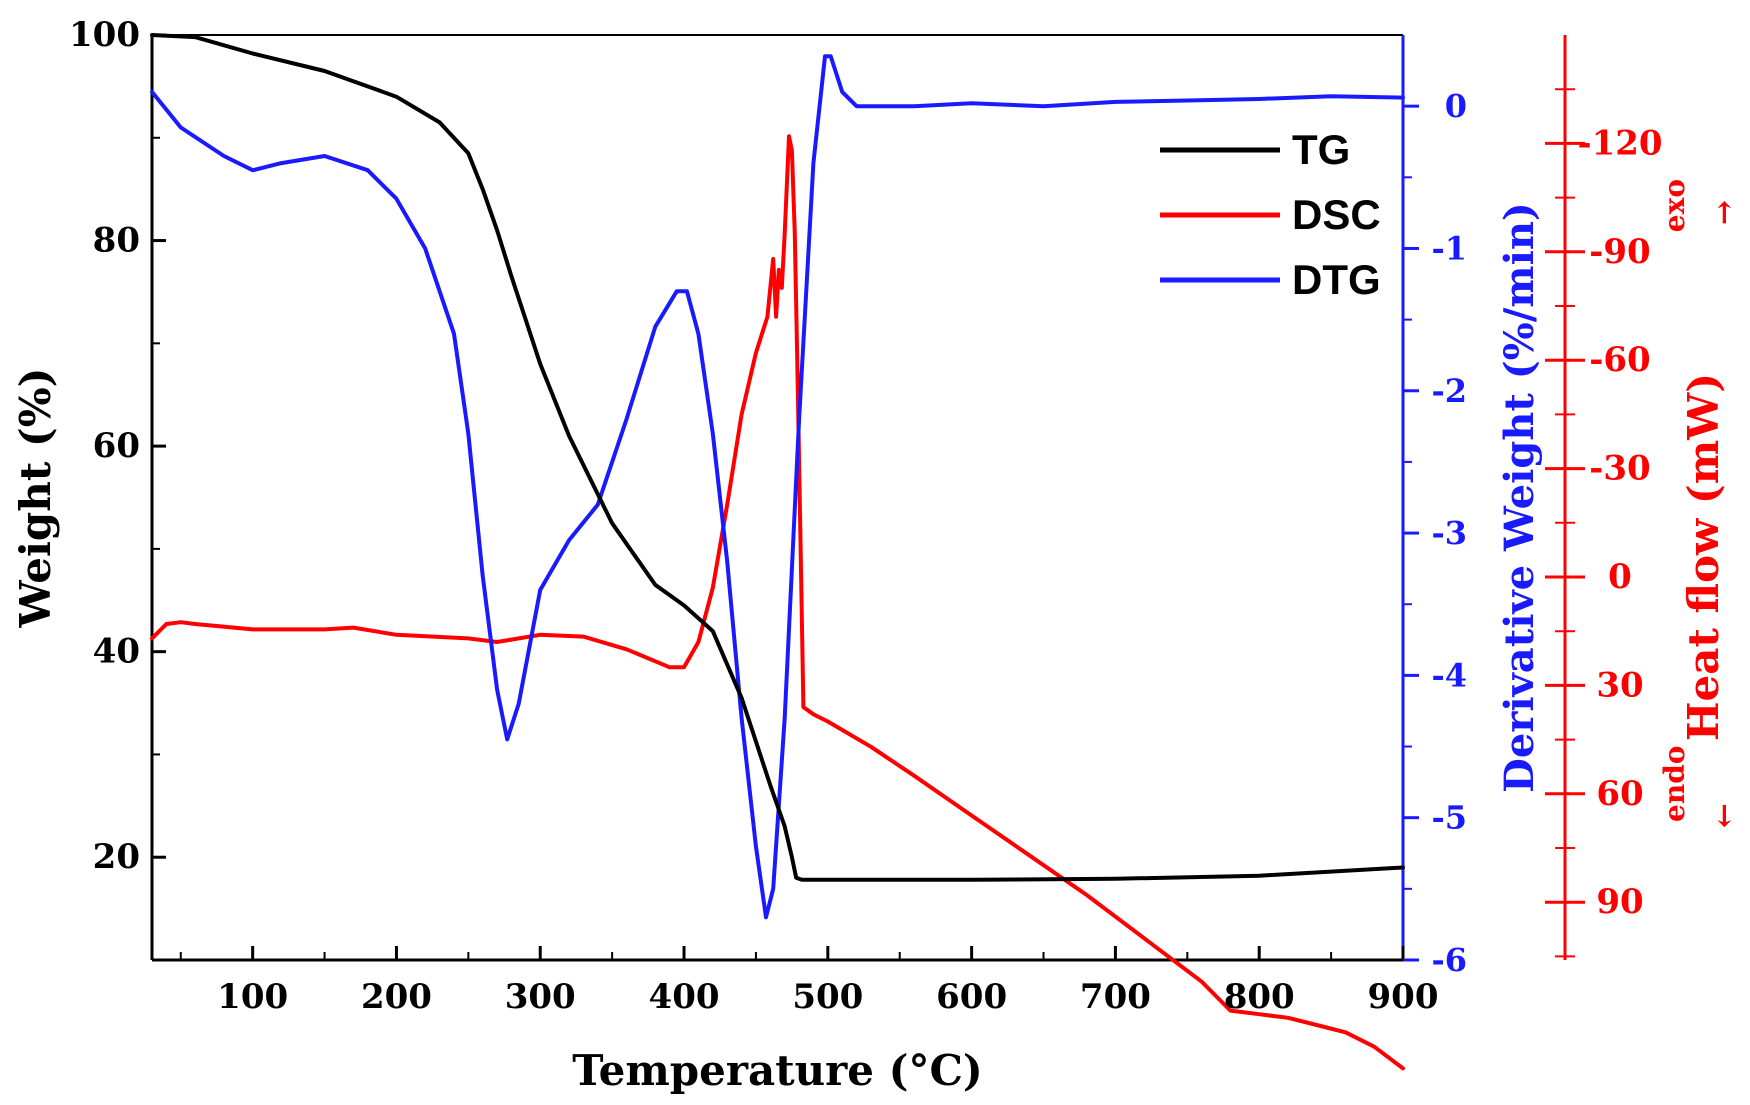  Describe the element at coordinates (1620, 577) in the screenshot. I see `heat-flow-tick-label: 0` at that location.